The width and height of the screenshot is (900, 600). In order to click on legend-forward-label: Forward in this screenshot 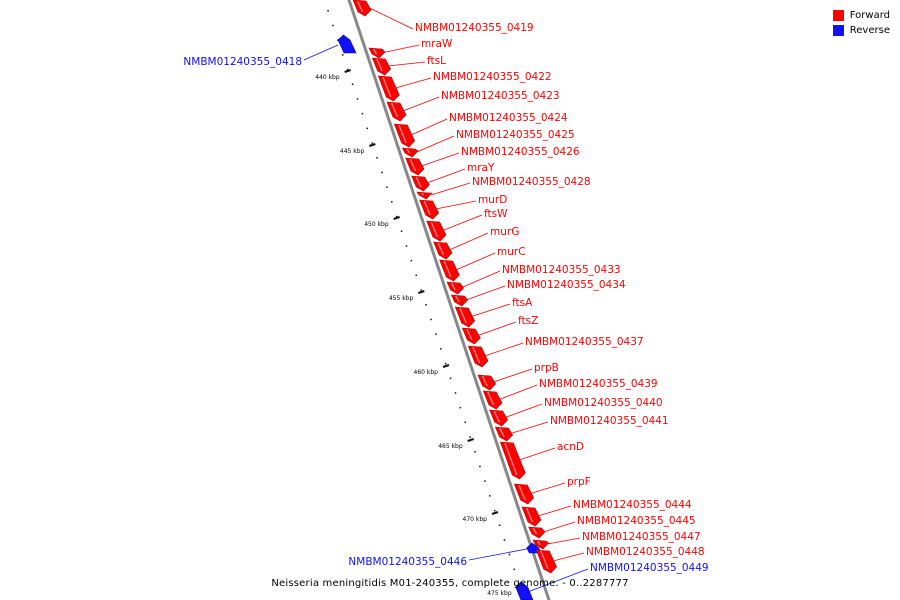, I will do `click(869, 15)`.